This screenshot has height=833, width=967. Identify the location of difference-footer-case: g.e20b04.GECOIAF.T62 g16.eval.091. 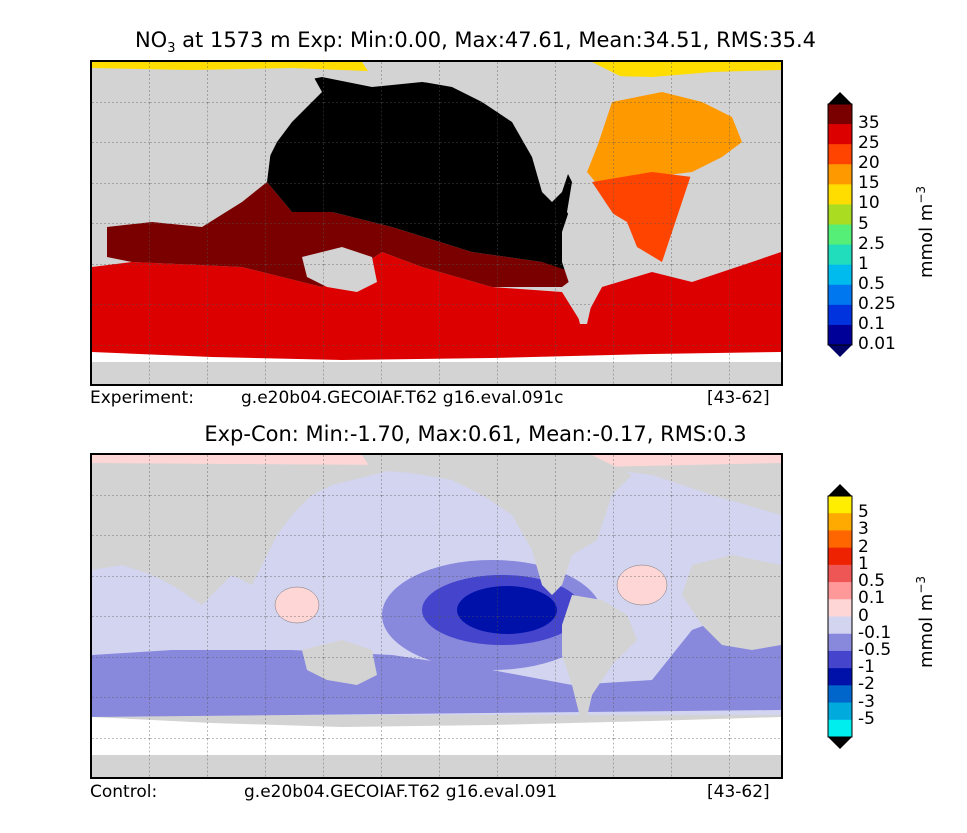
(401, 792).